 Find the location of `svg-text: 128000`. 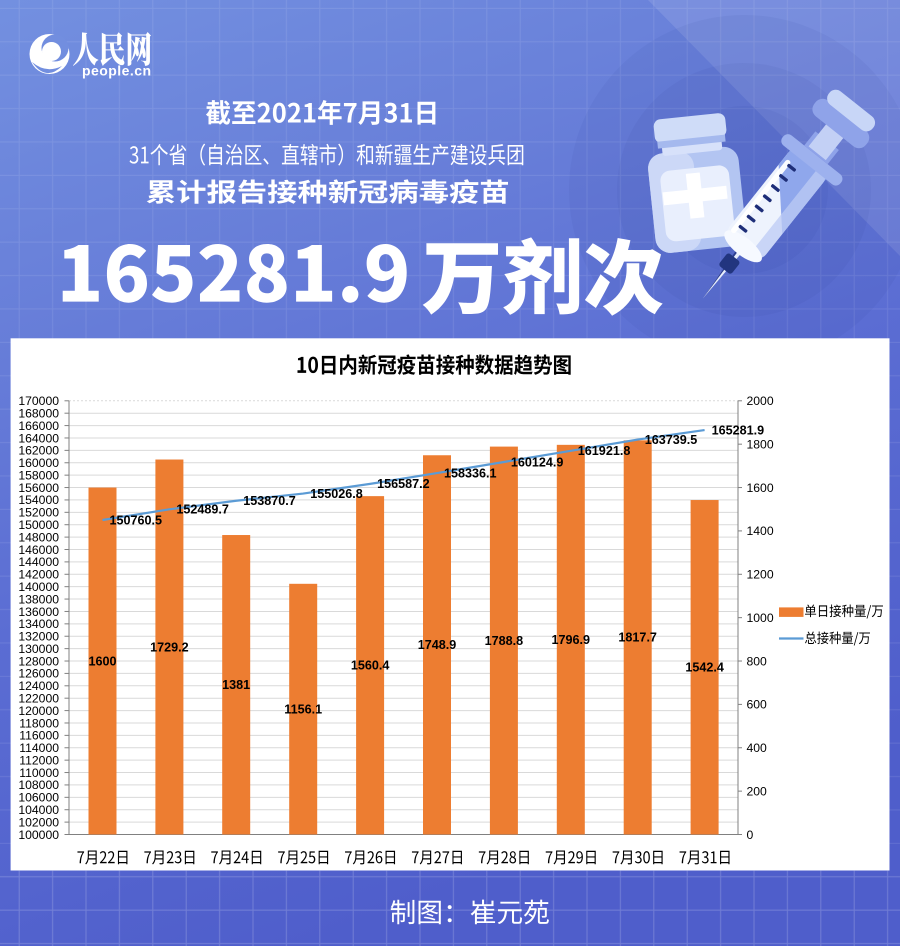

svg-text: 128000 is located at coordinates (38, 661).